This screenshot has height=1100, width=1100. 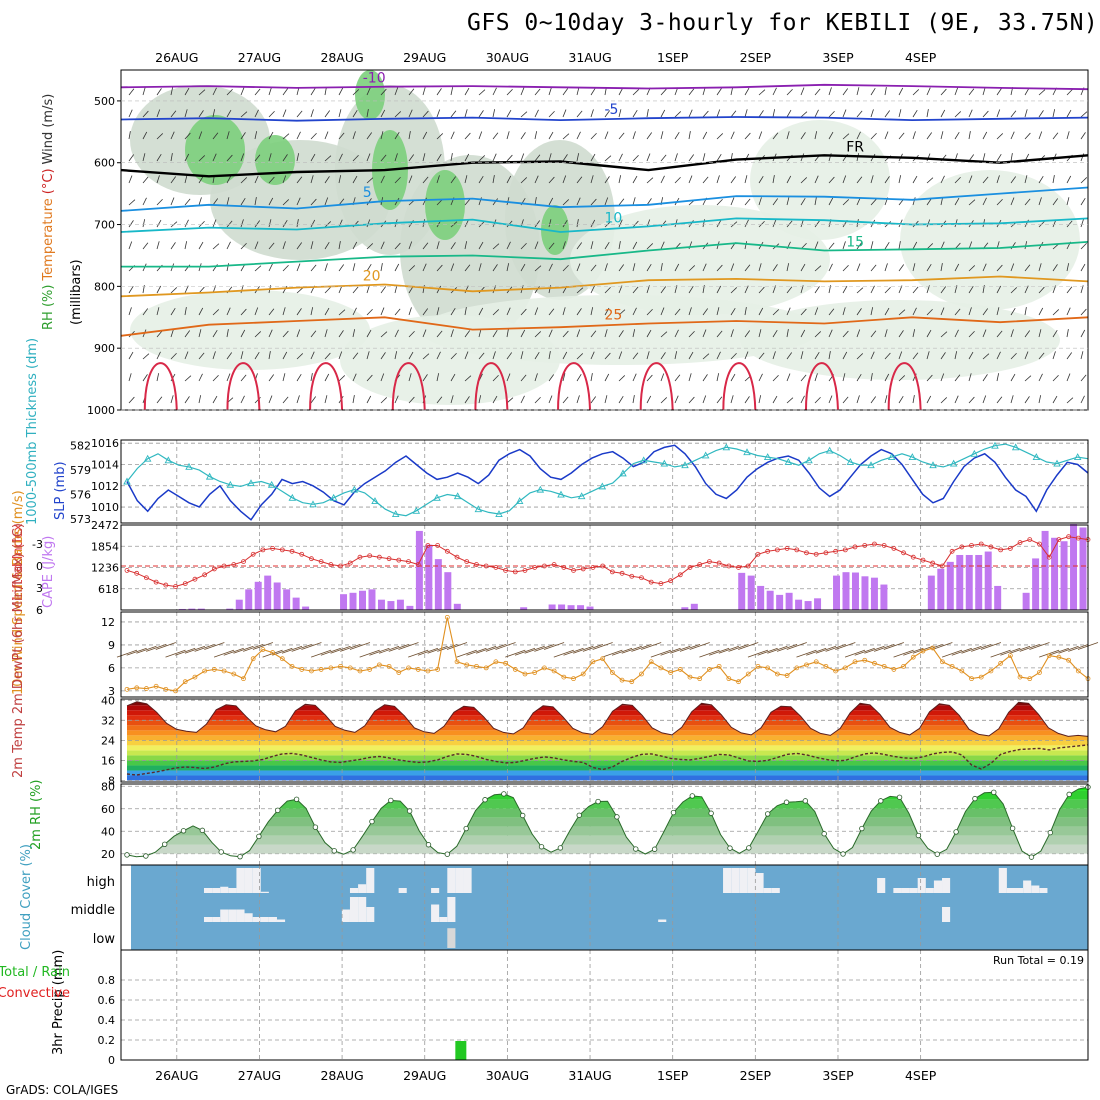 What do you see at coordinates (341, 1075) in the screenshot?
I see `date-label-bottom: 28AUG` at bounding box center [341, 1075].